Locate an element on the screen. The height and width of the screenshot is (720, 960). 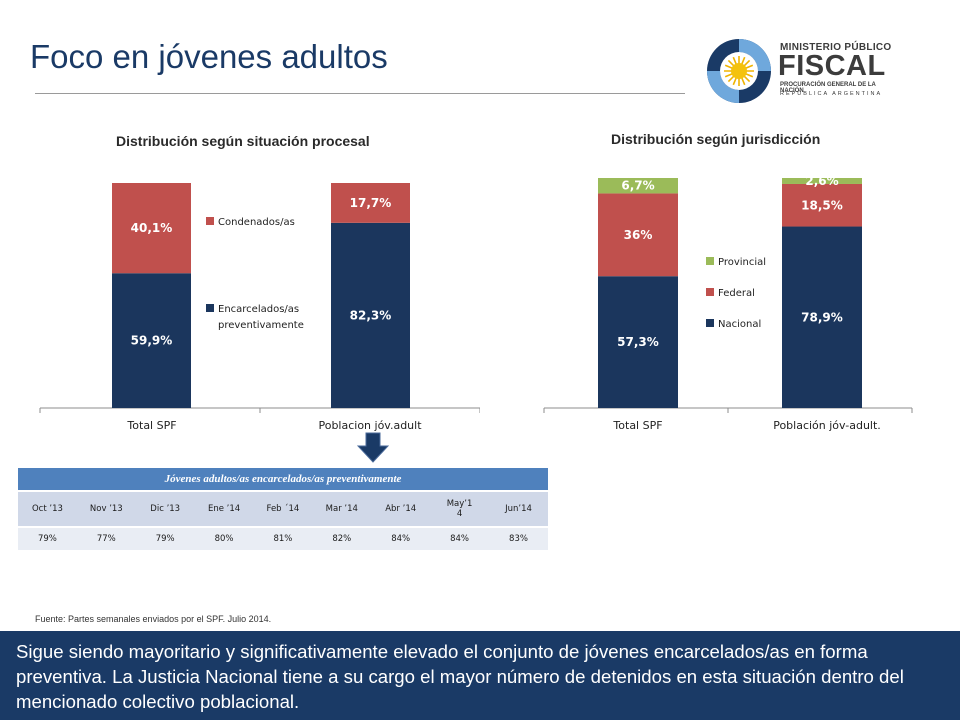
month-header: May’14 is located at coordinates (459, 508).